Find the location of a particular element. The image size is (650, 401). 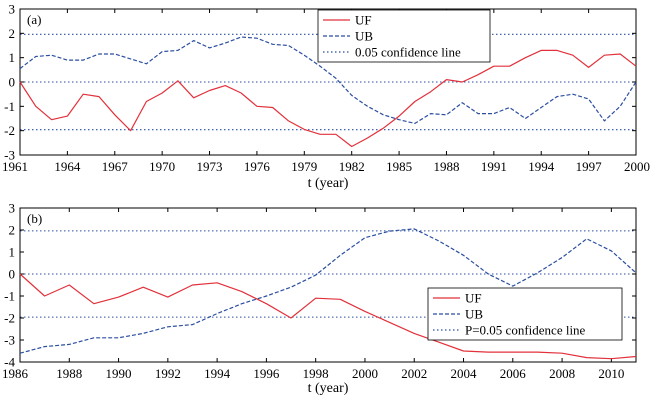

x-tick-label: 2008 is located at coordinates (562, 373).